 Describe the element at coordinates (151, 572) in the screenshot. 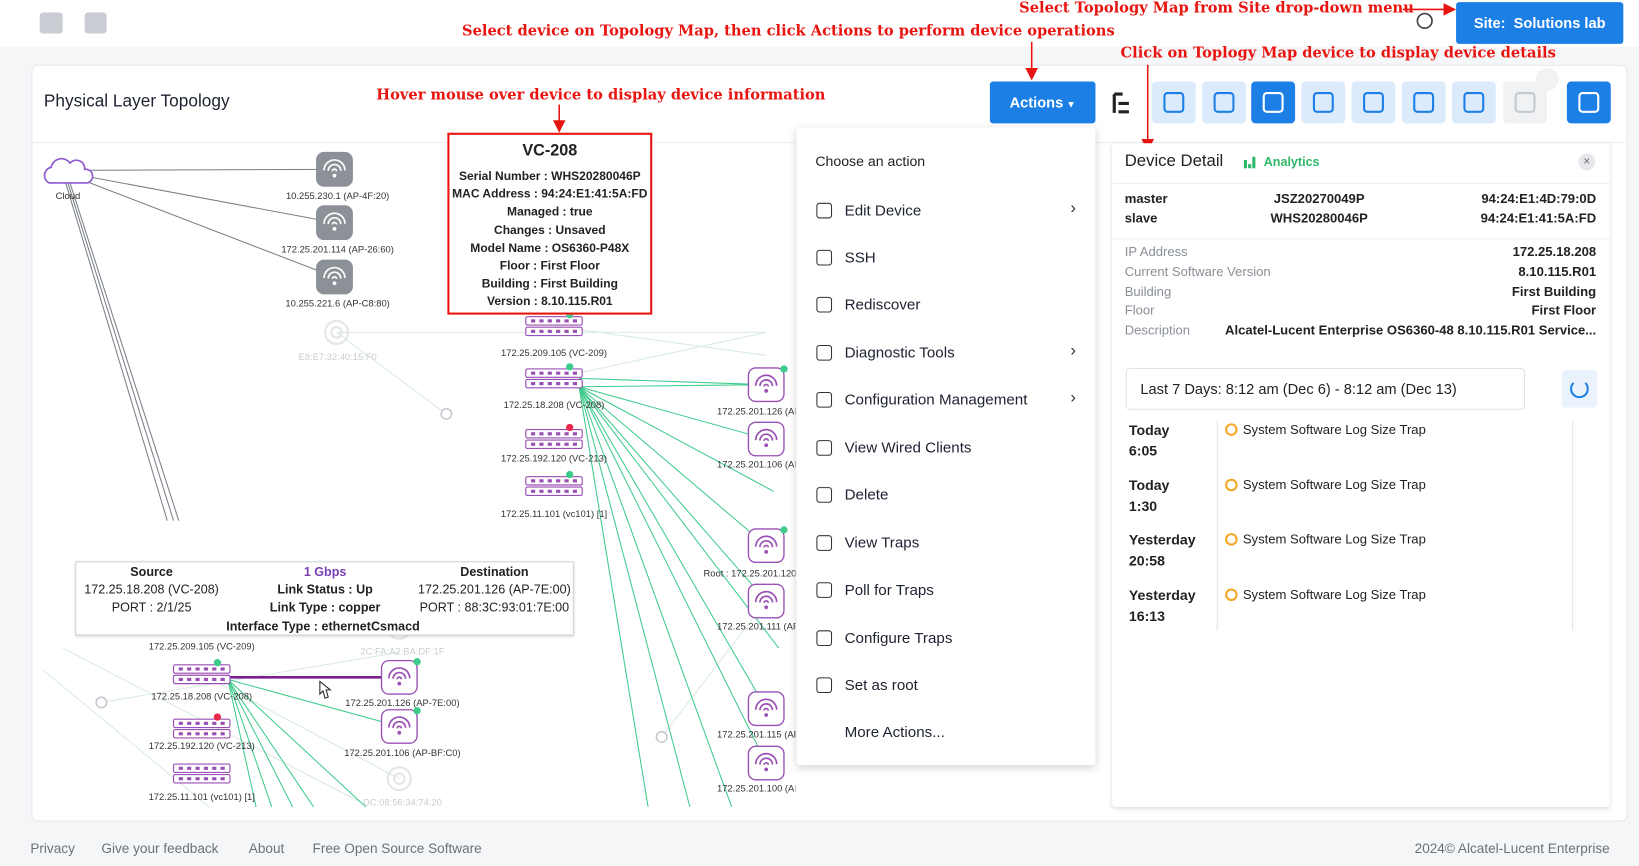

I see `link-text: Source` at that location.